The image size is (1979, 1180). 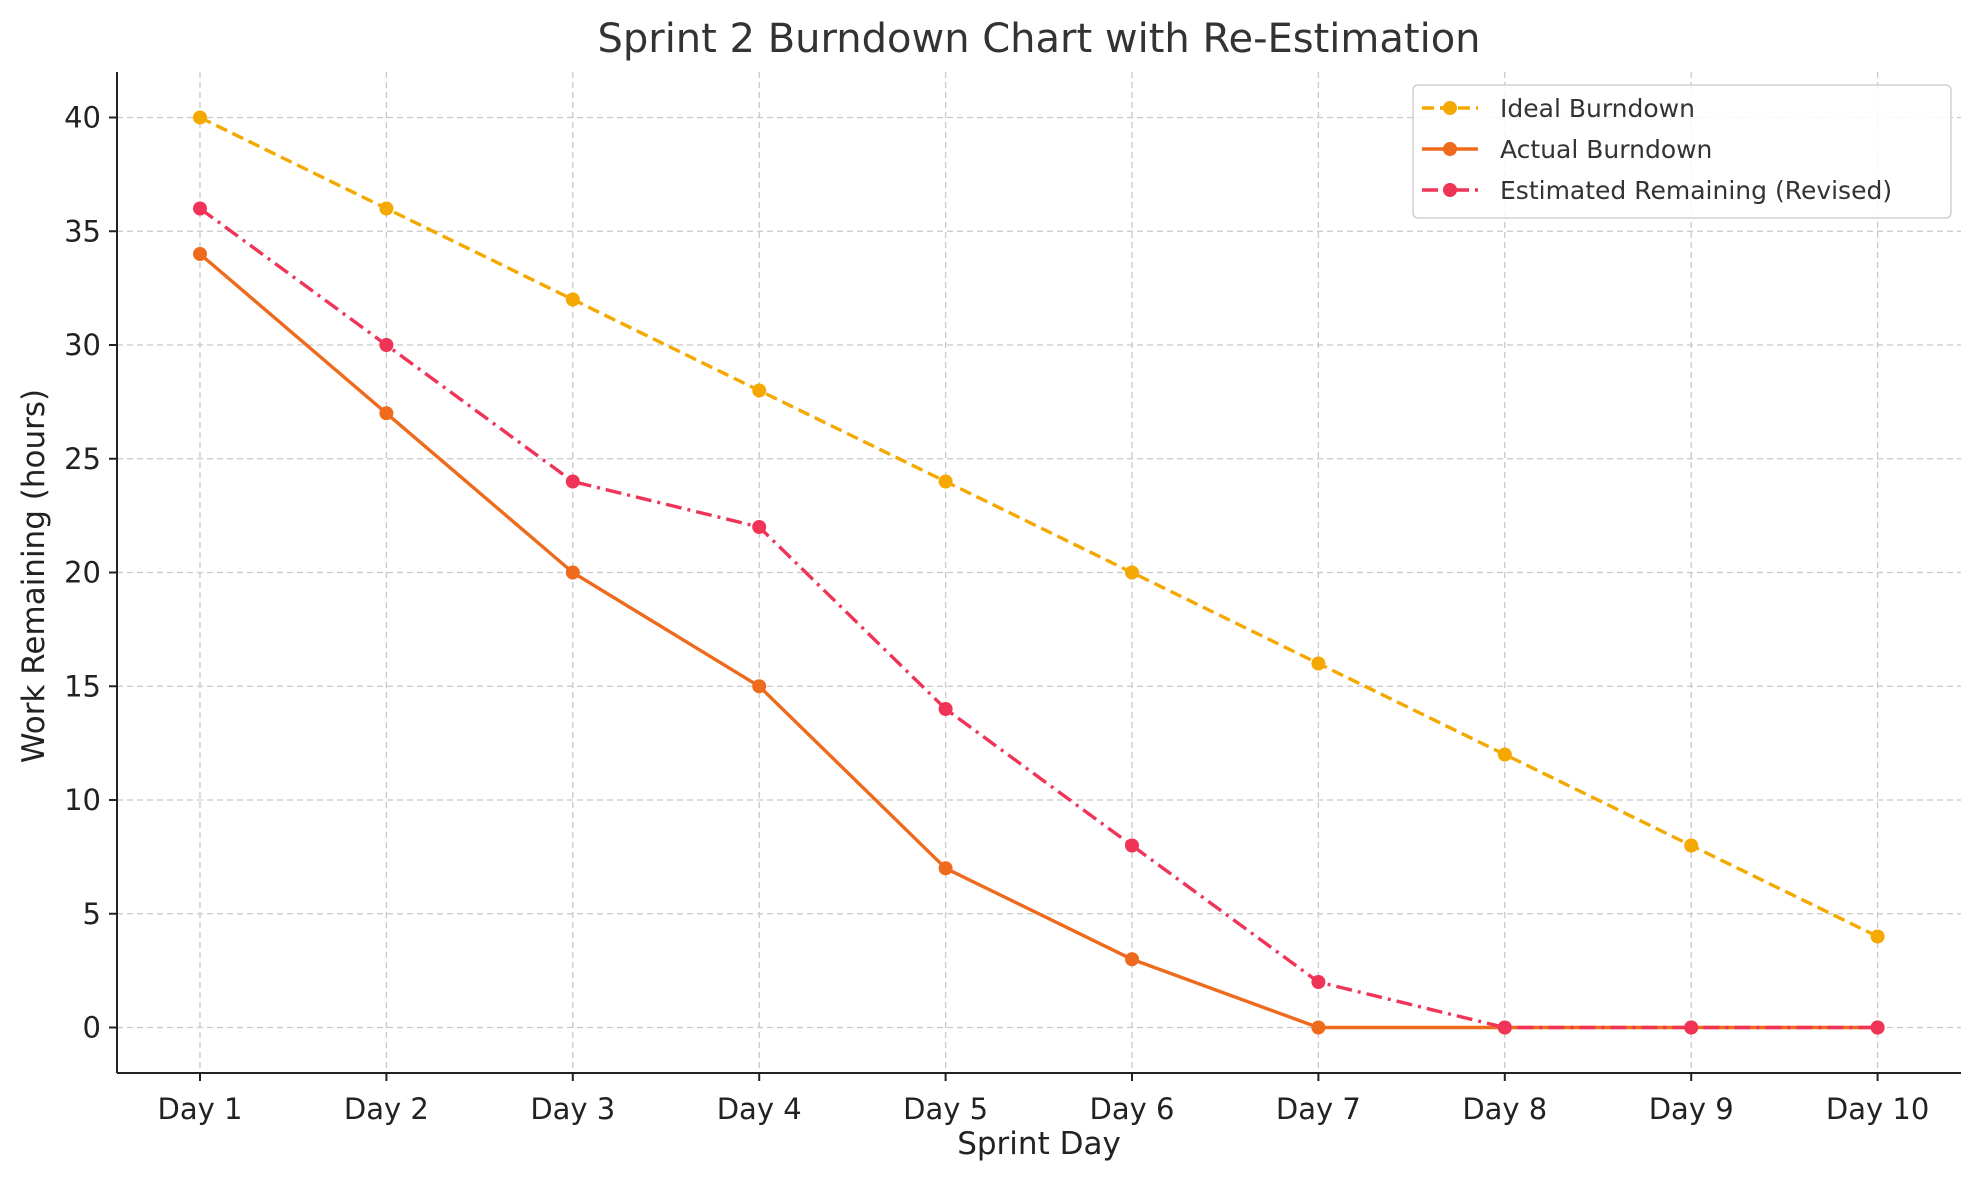 What do you see at coordinates (386, 1109) in the screenshot?
I see `x-tick-label: Day 2` at bounding box center [386, 1109].